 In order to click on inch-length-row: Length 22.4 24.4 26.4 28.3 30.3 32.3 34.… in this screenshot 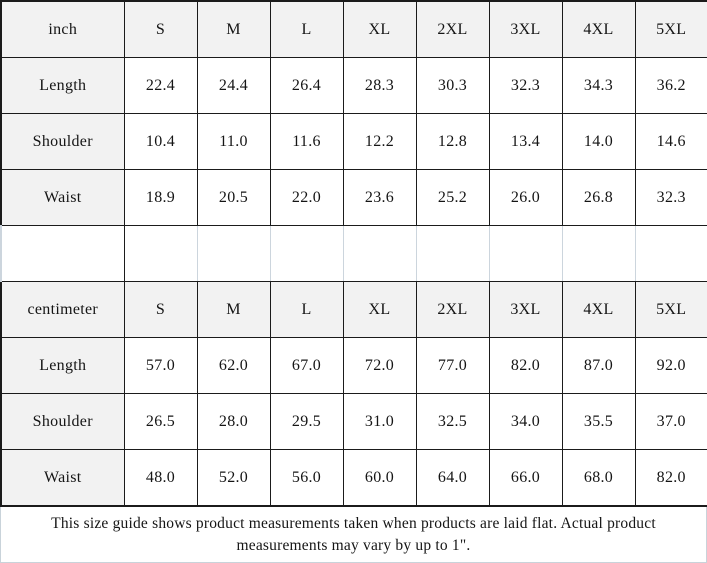, I will do `click(353, 85)`.